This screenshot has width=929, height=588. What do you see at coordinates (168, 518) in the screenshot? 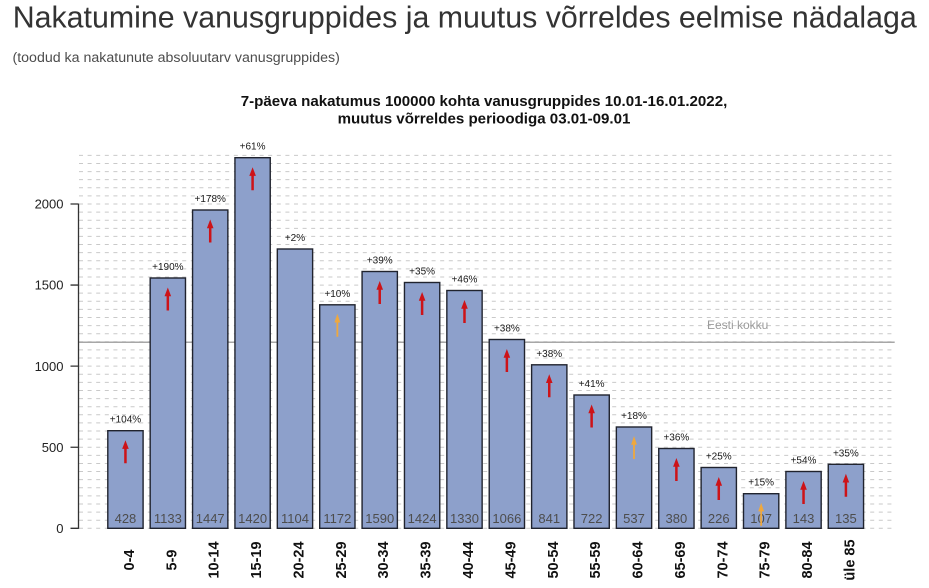
I see `svg-text: 1133` at bounding box center [168, 518].